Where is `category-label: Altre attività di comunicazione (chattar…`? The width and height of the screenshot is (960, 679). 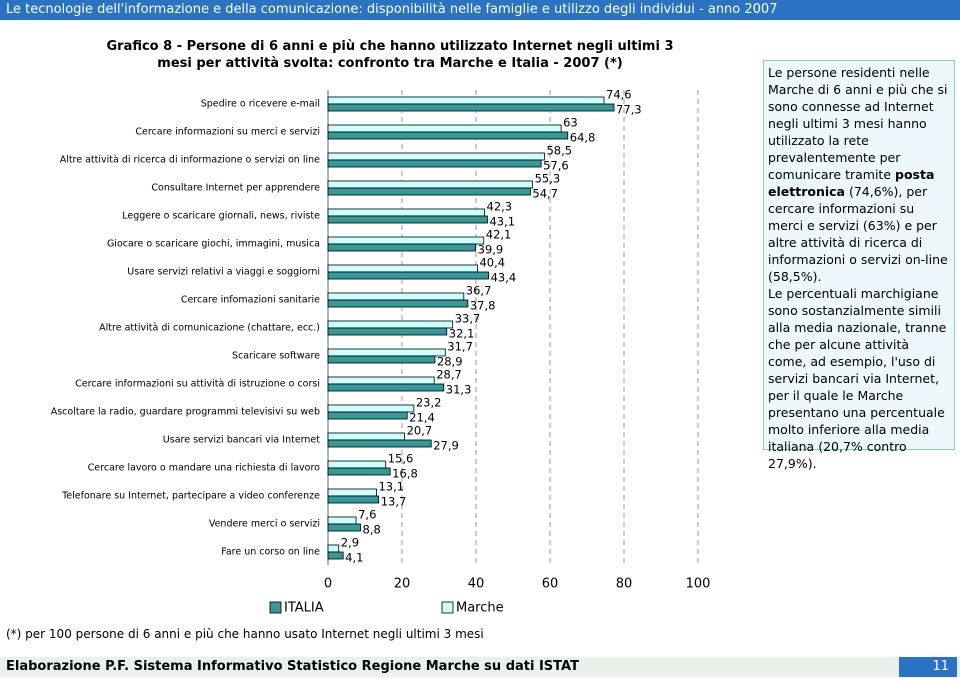
category-label: Altre attività di comunicazione (chattar… is located at coordinates (209, 328).